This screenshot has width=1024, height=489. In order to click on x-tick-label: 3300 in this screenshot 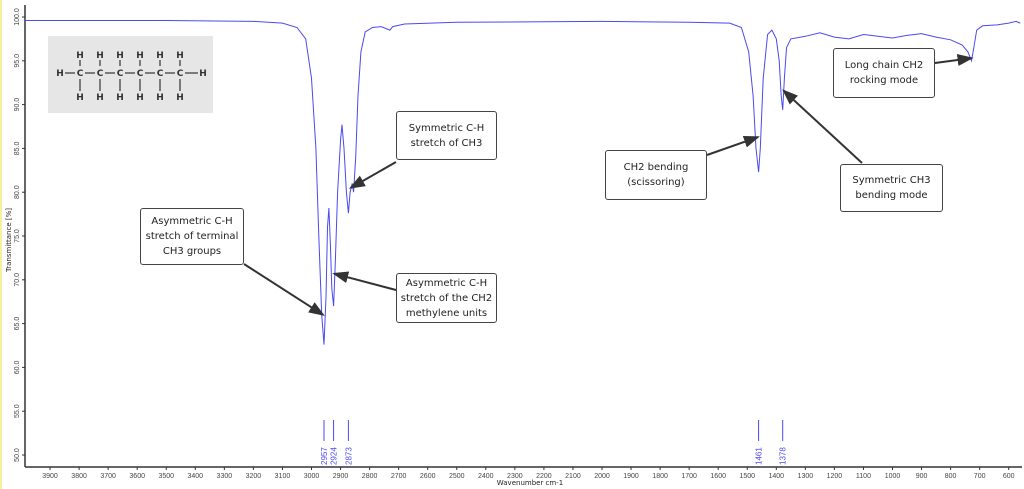, I will do `click(225, 476)`.